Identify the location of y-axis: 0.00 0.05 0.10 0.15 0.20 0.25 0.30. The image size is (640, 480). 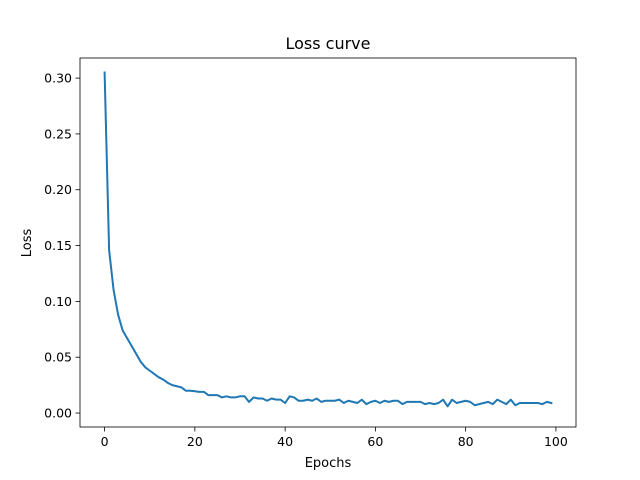
(62, 246).